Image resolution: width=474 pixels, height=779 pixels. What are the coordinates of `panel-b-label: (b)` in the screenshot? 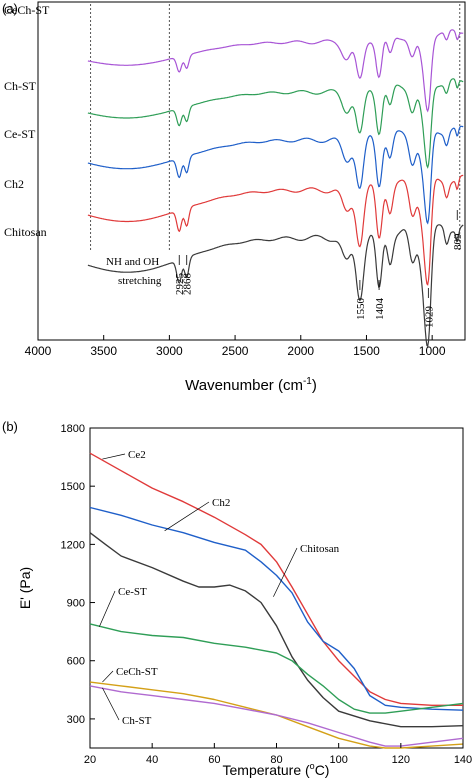 It's located at (10, 426).